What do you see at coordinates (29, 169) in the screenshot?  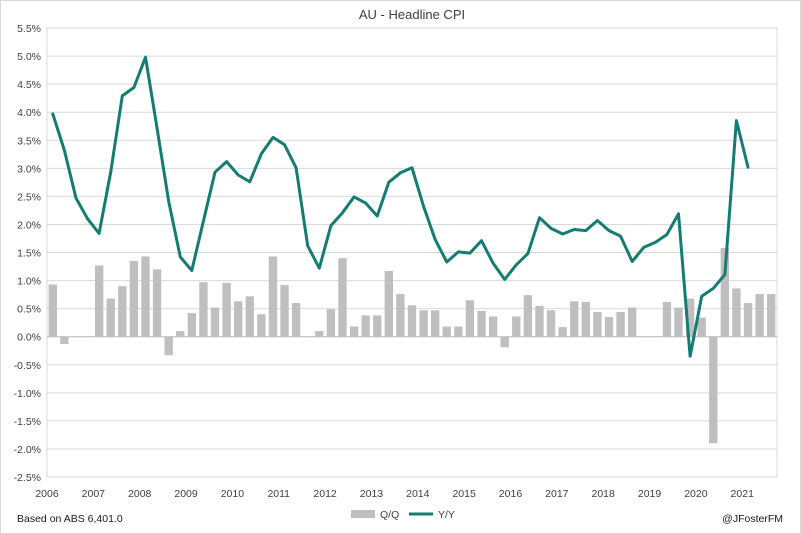 I see `y-tick-label: 3.0%` at bounding box center [29, 169].